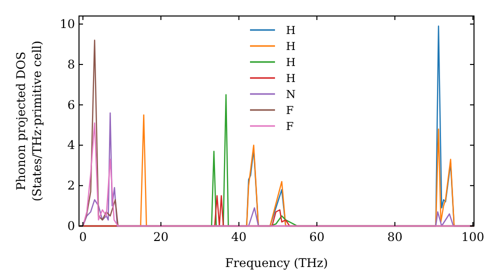  Describe the element at coordinates (394, 237) in the screenshot. I see `x-tick-label: 80` at that location.